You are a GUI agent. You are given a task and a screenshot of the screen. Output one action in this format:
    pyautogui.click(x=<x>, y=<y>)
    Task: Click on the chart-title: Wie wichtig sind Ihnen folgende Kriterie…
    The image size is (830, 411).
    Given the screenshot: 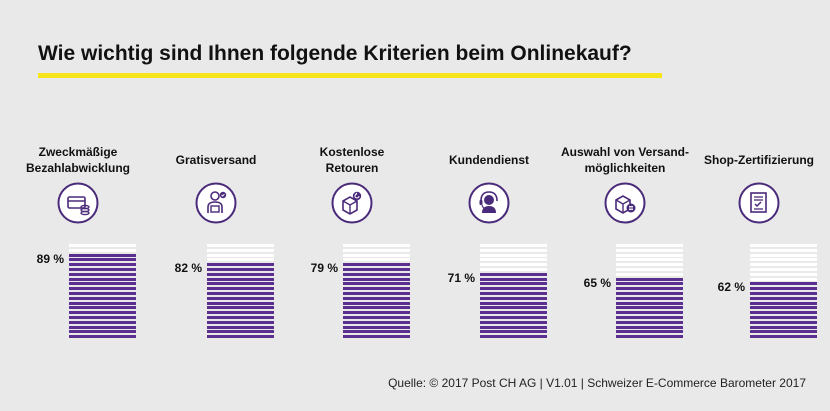 What is the action you would take?
    pyautogui.click(x=335, y=53)
    